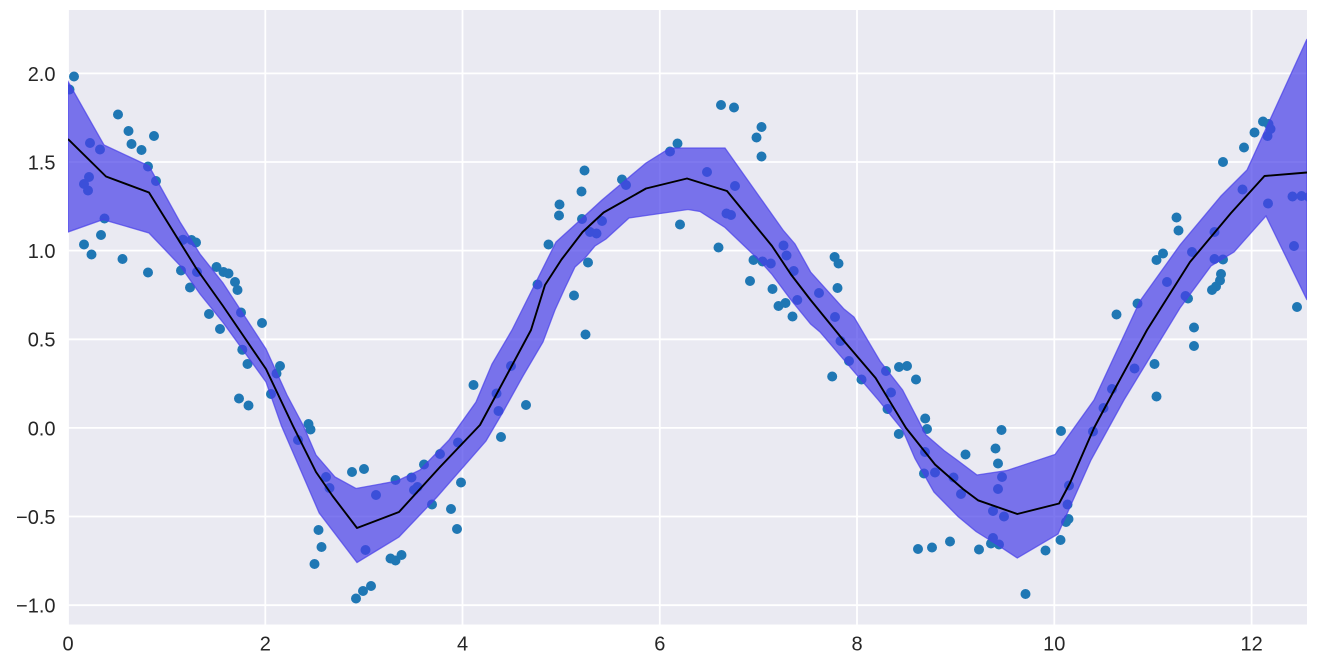  I want to click on svg-text: −0.5, so click(35, 518).